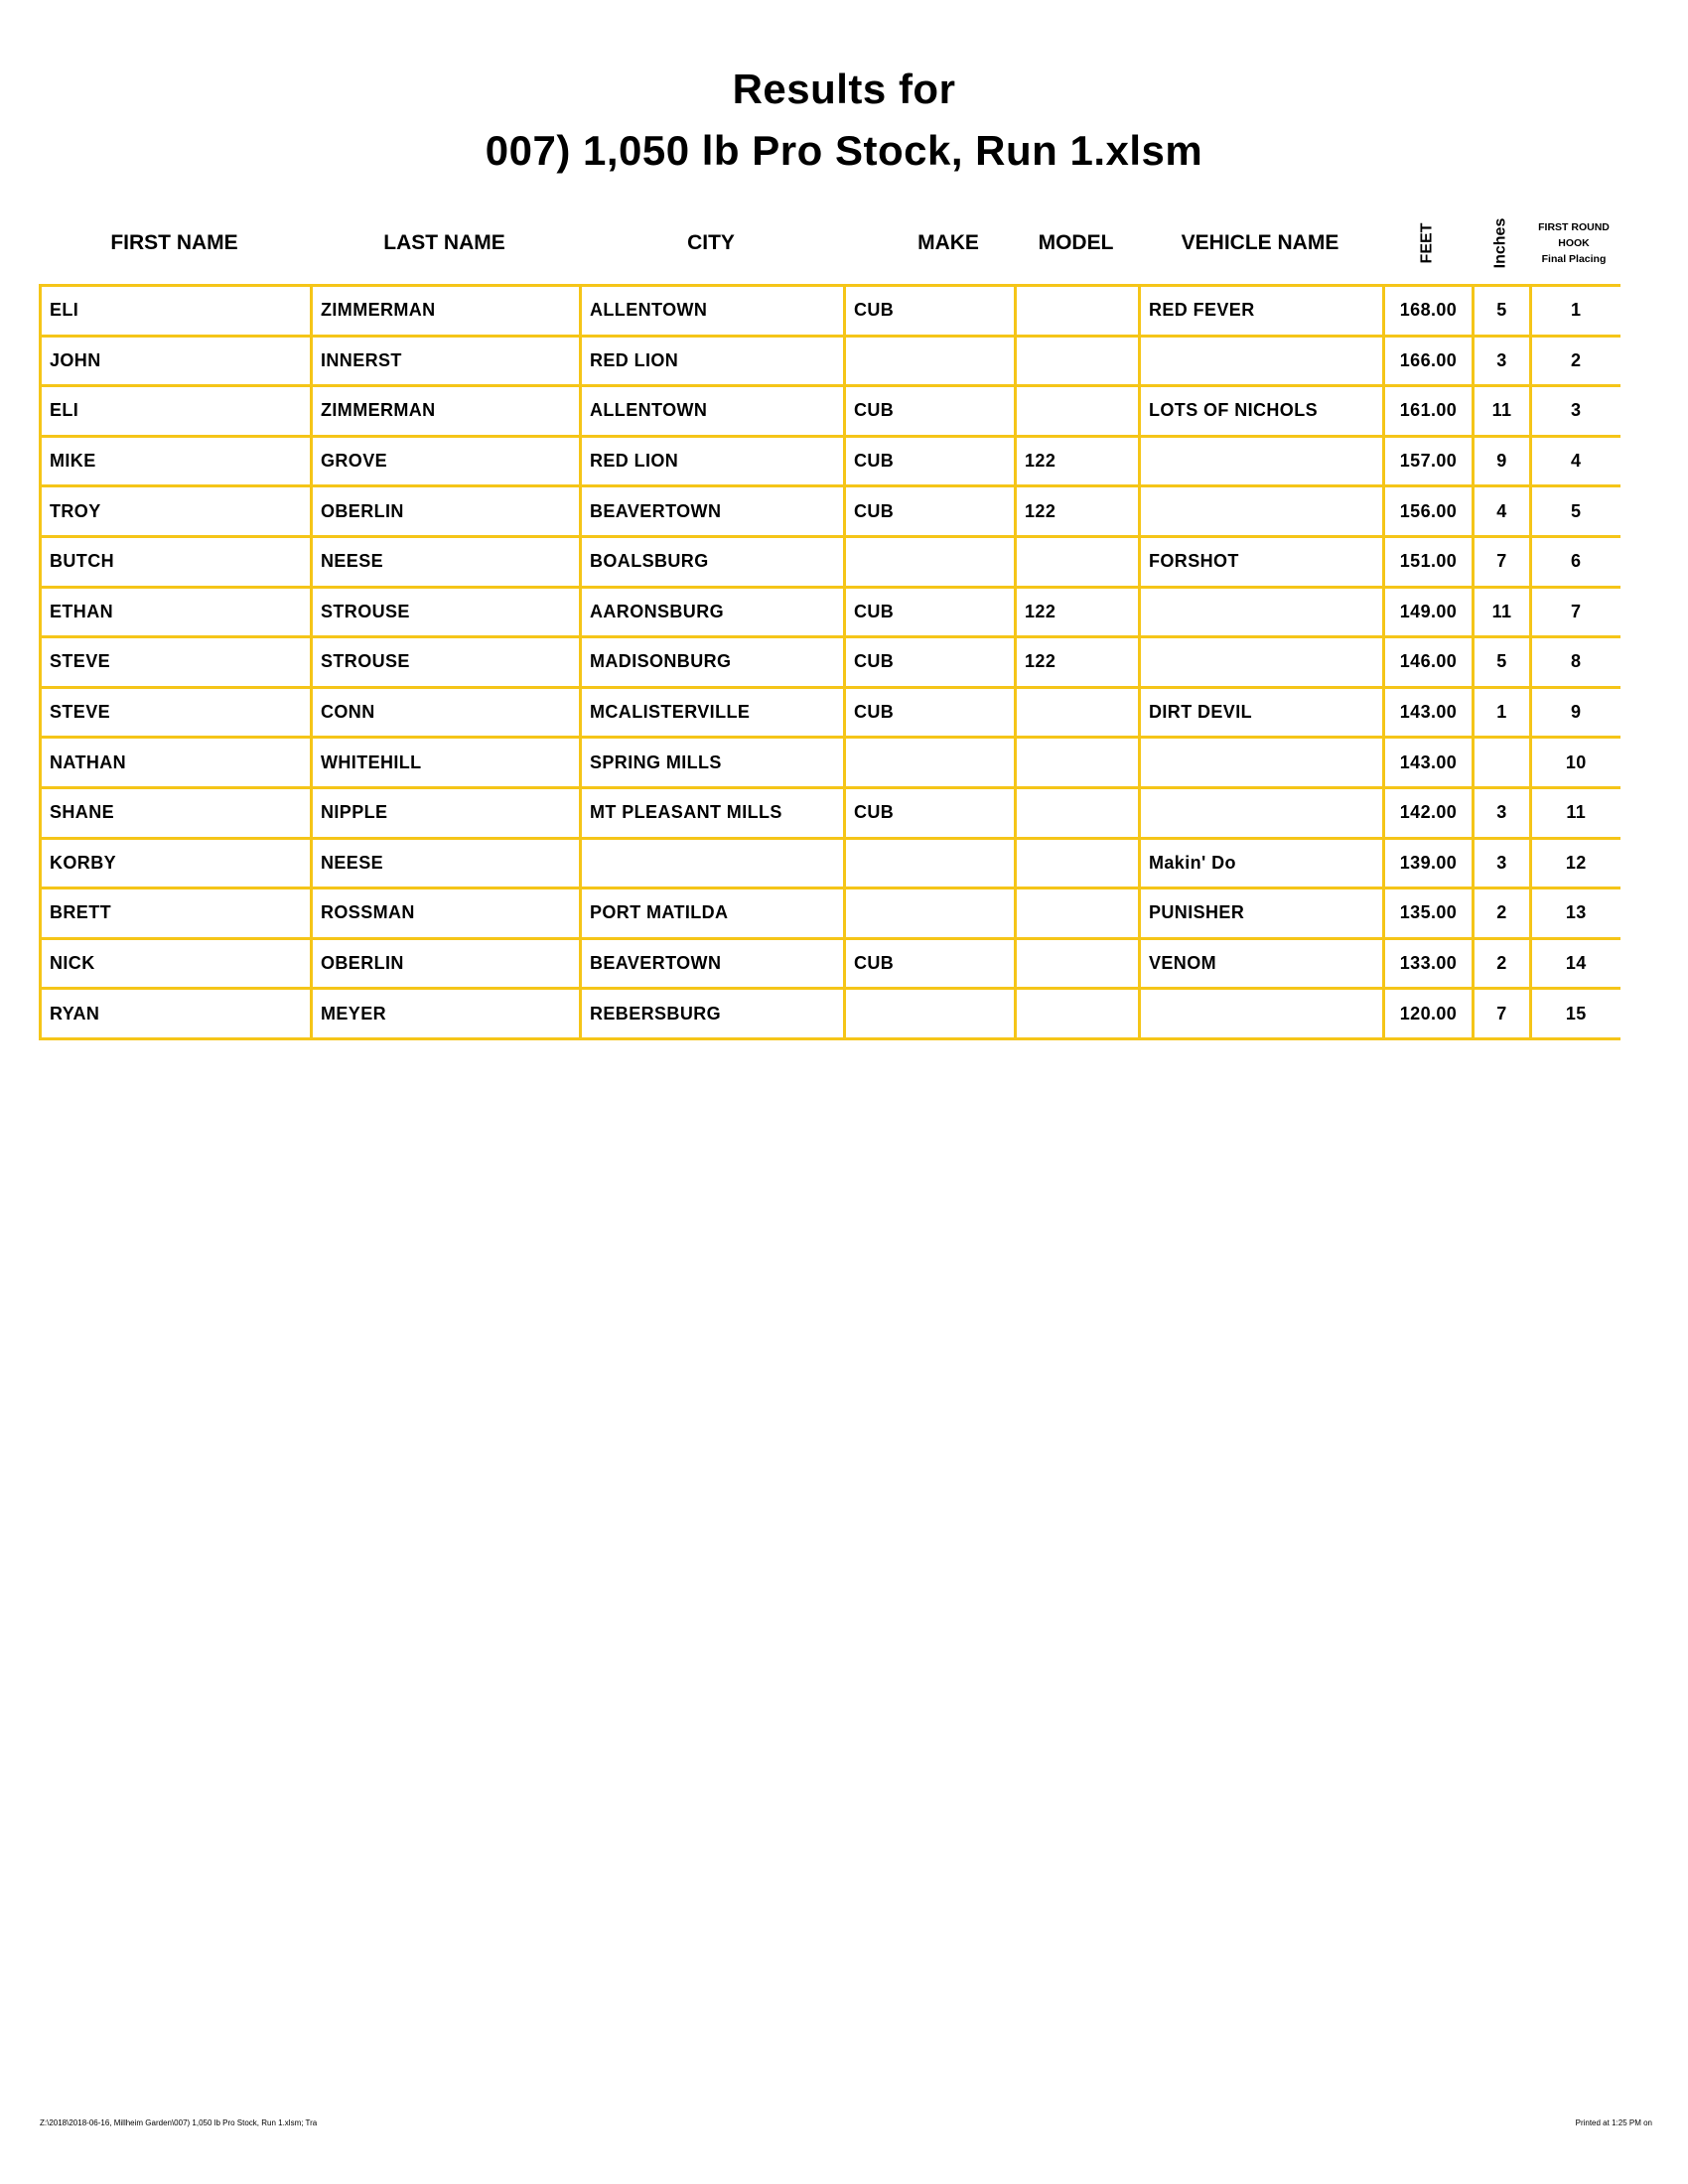  I want to click on cell-vehicle-name: Makin' Do, so click(1261, 863).